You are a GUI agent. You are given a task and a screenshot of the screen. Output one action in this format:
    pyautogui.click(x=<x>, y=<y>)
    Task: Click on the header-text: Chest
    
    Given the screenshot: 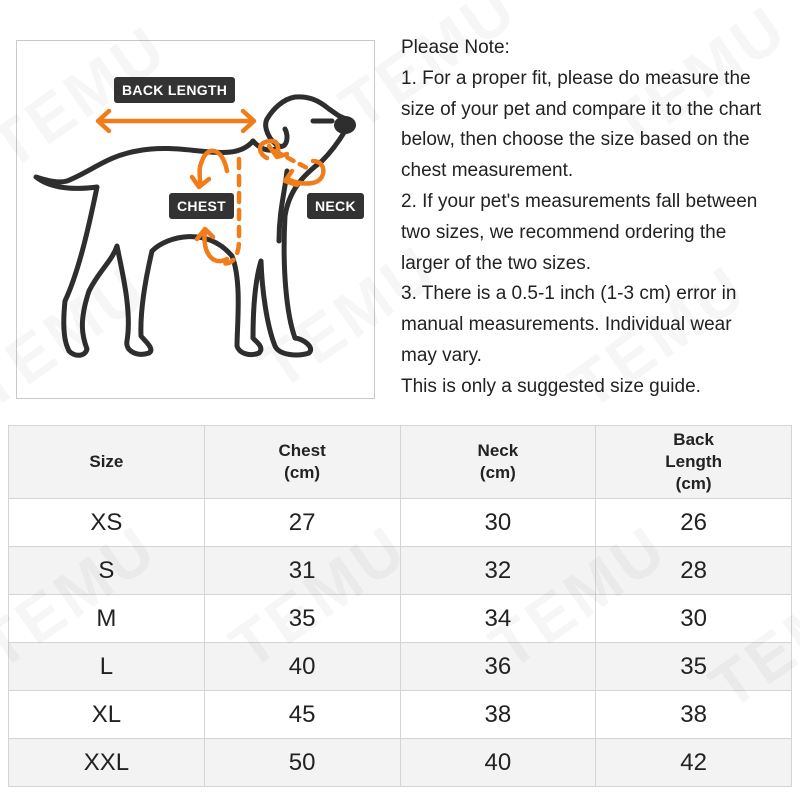 What is the action you would take?
    pyautogui.click(x=302, y=450)
    